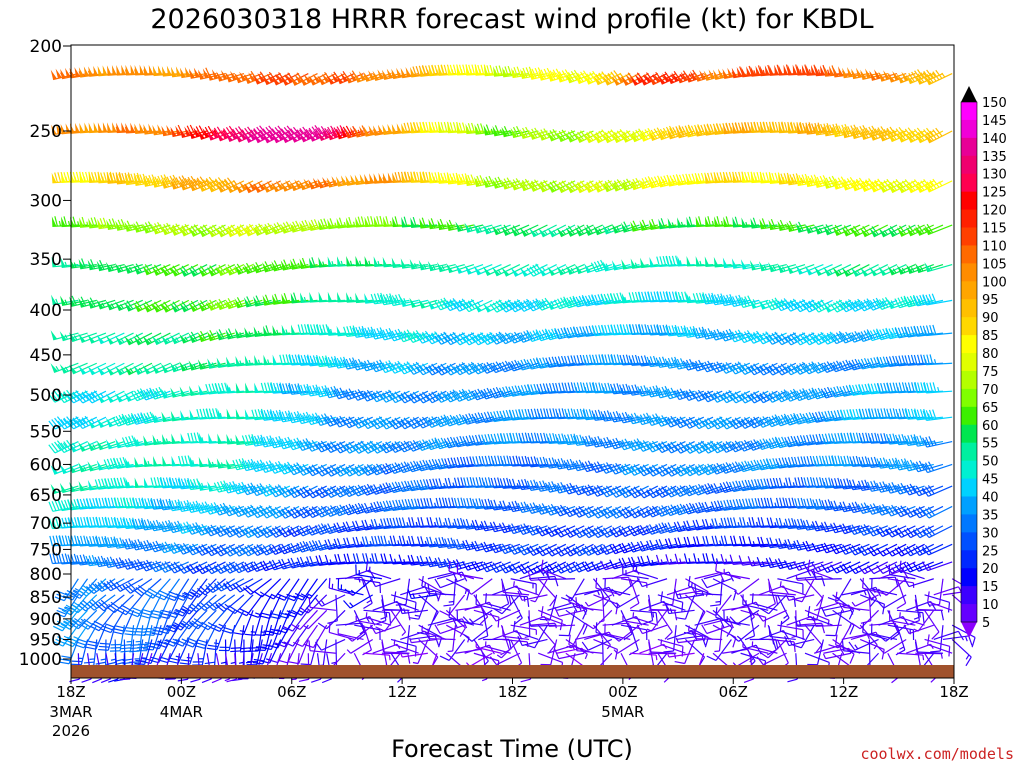 This screenshot has width=1024, height=768. What do you see at coordinates (46, 496) in the screenshot?
I see `y-tick-label: 650` at bounding box center [46, 496].